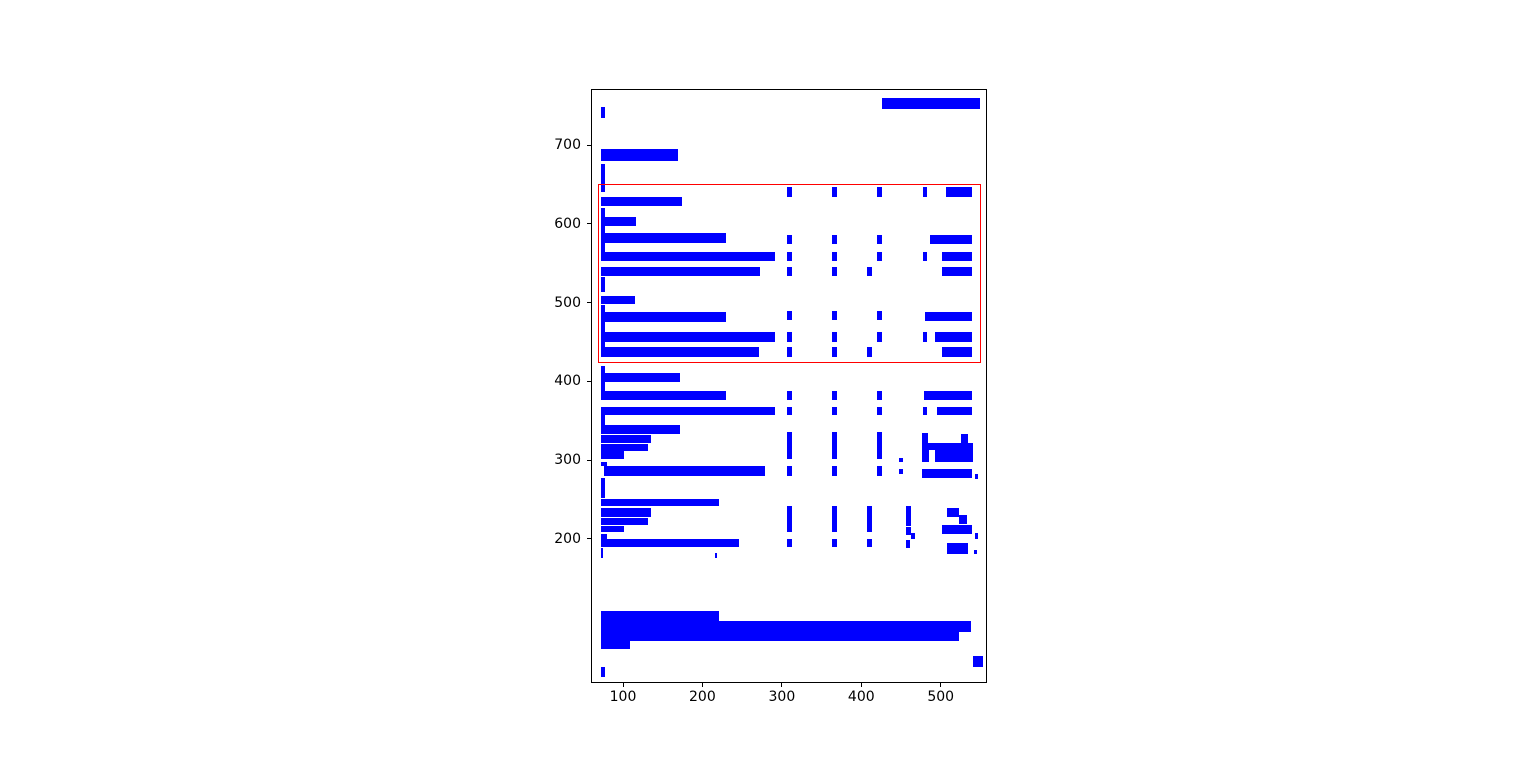  I want to click on highlight-rectangle, so click(789, 274).